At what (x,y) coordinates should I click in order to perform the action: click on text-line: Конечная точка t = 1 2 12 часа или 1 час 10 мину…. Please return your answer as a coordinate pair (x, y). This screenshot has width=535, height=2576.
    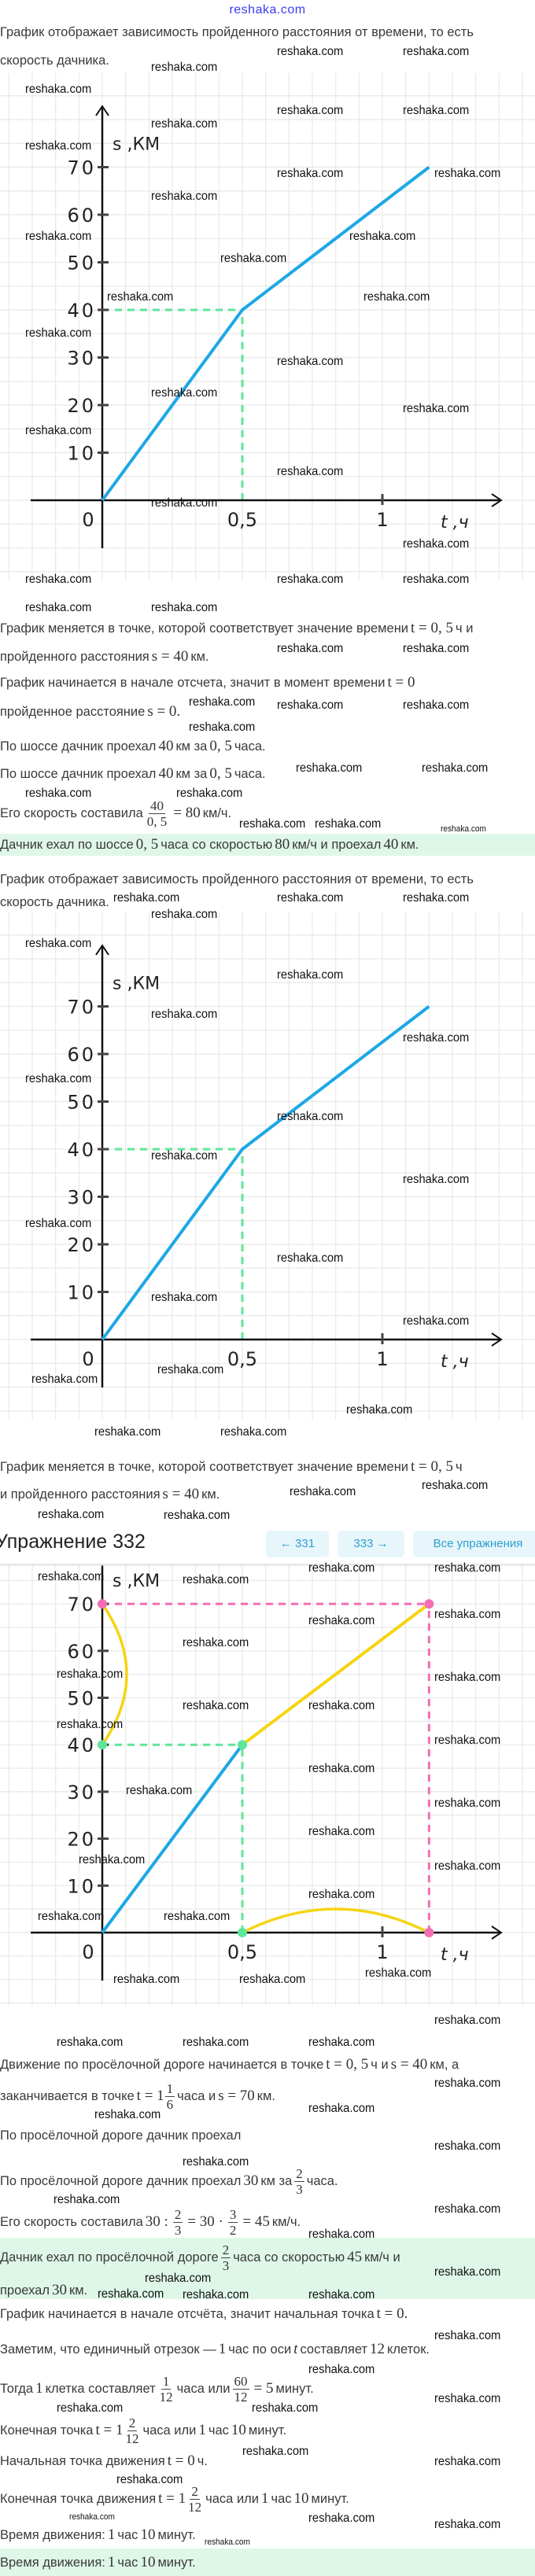
    Looking at the image, I should click on (143, 2431).